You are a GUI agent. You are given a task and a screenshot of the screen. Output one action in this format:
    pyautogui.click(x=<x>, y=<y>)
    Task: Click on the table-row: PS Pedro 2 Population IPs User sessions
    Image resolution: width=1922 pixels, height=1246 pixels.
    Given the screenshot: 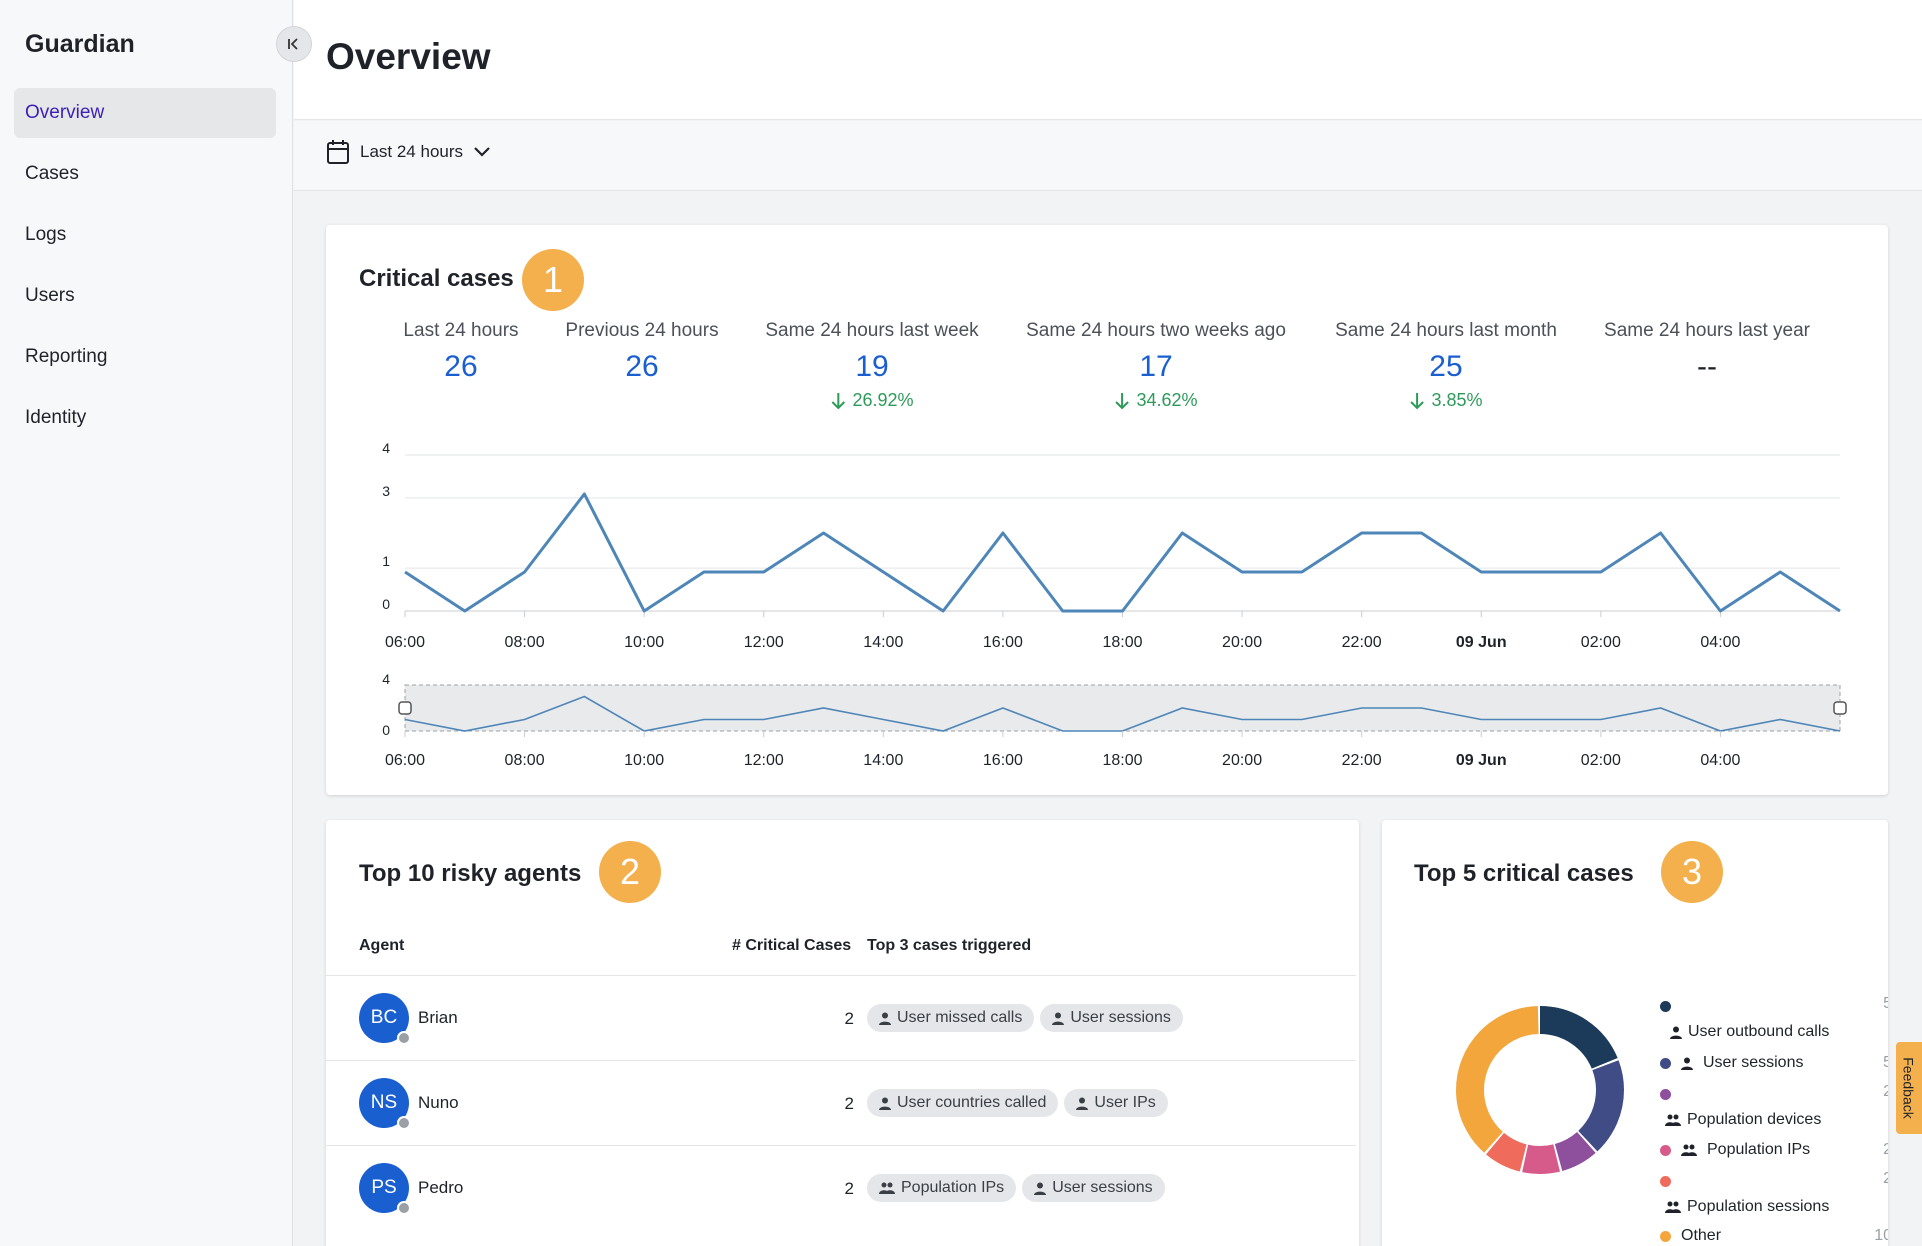 What is the action you would take?
    pyautogui.click(x=841, y=1187)
    